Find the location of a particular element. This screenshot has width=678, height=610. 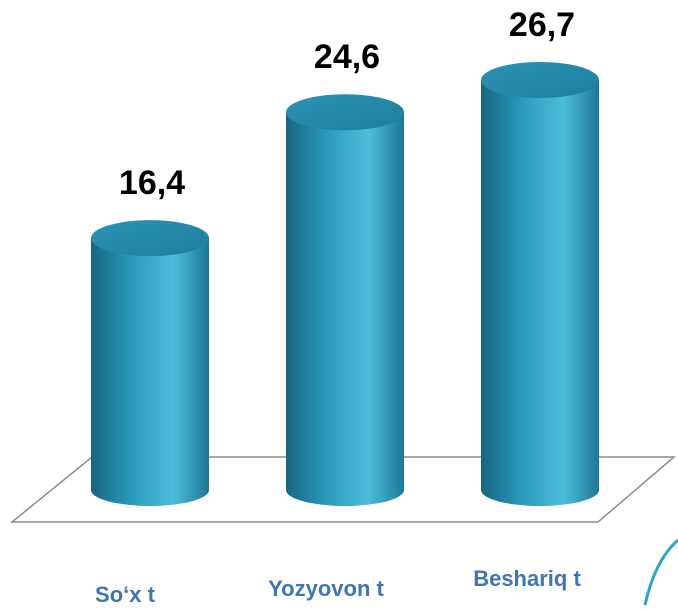

value-label: 26,7 is located at coordinates (542, 25).